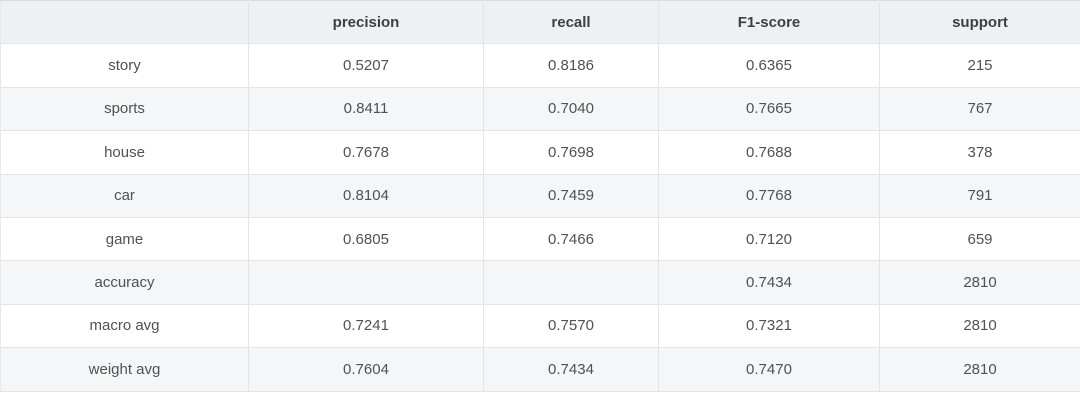  I want to click on precision-cell: 0.5207, so click(366, 65).